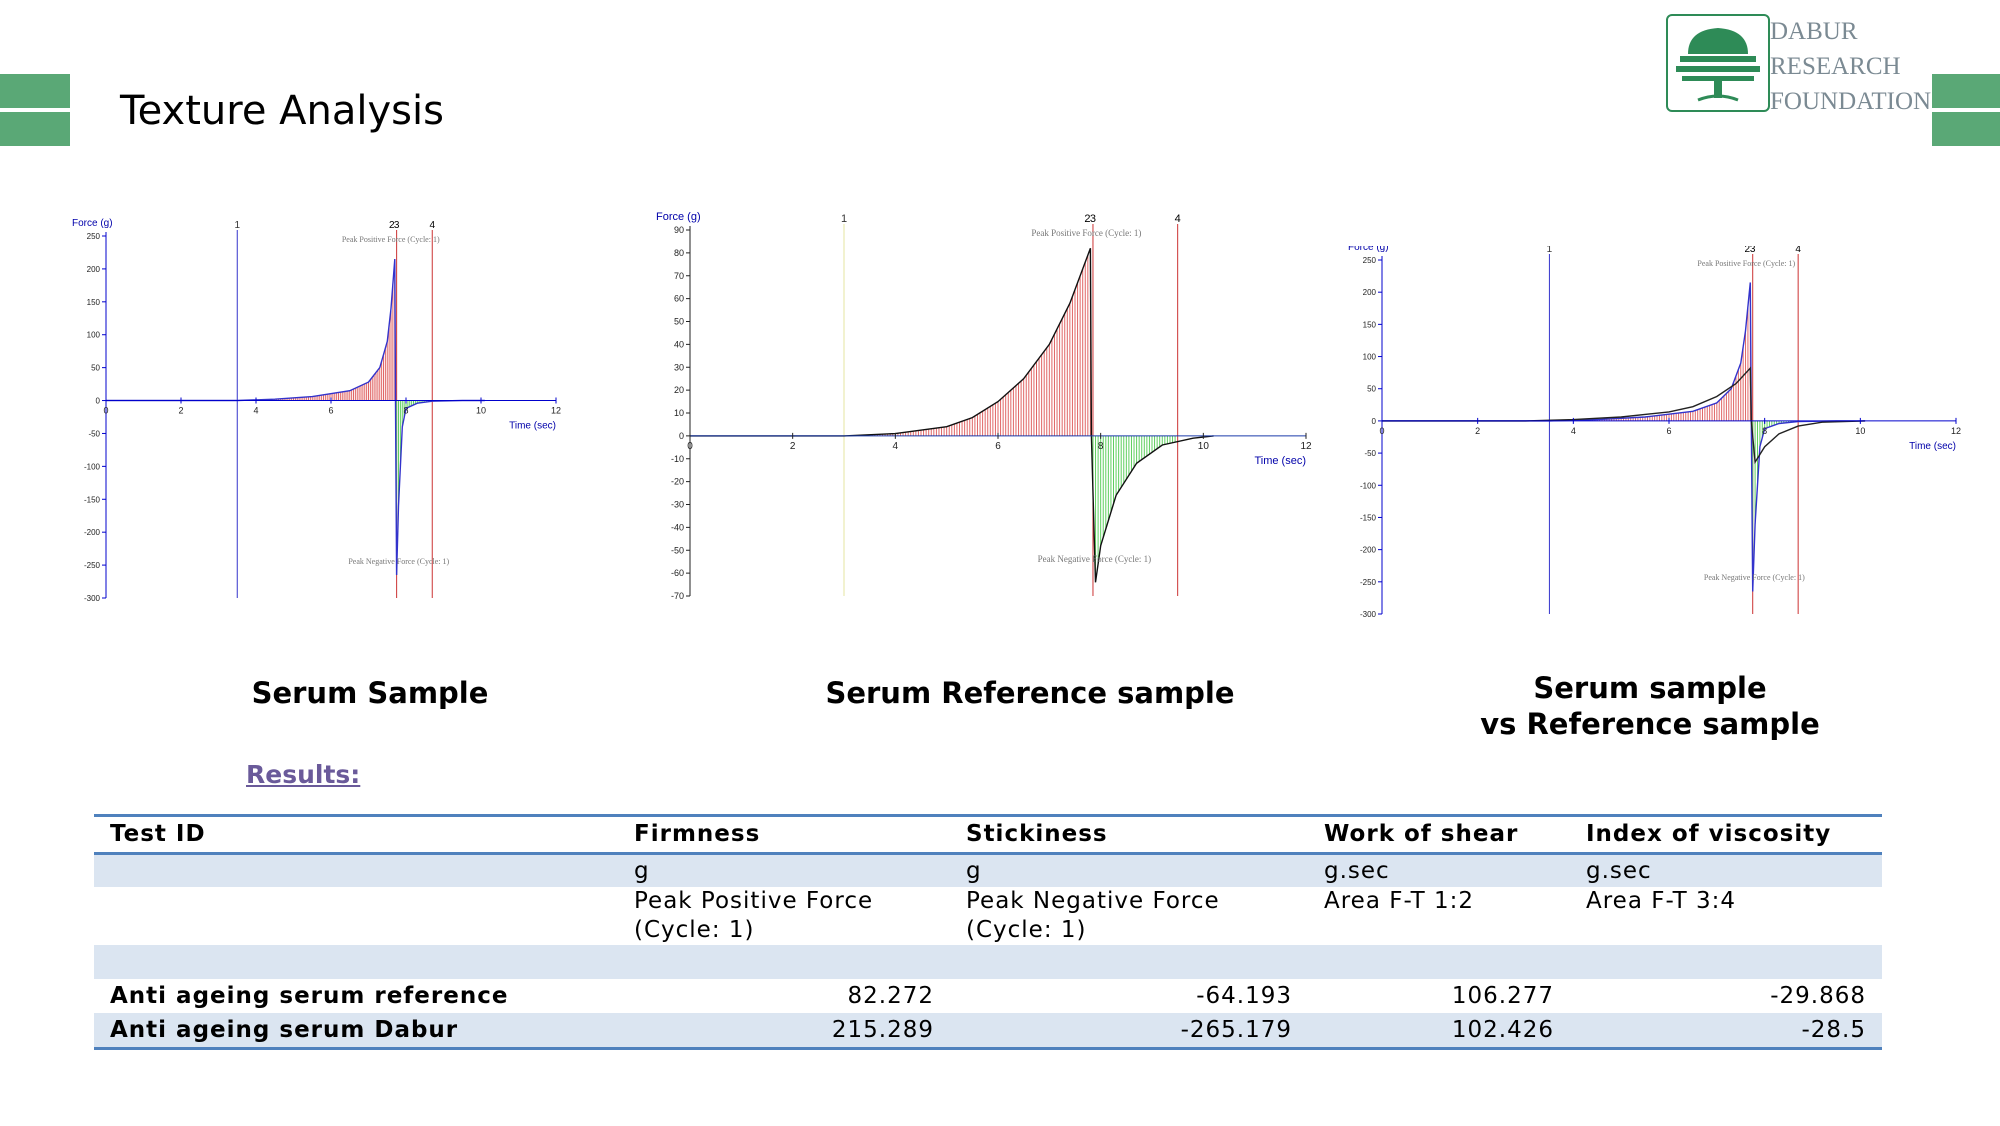 The image size is (2000, 1126). Describe the element at coordinates (1439, 834) in the screenshot. I see `column-header: Work of shear` at that location.